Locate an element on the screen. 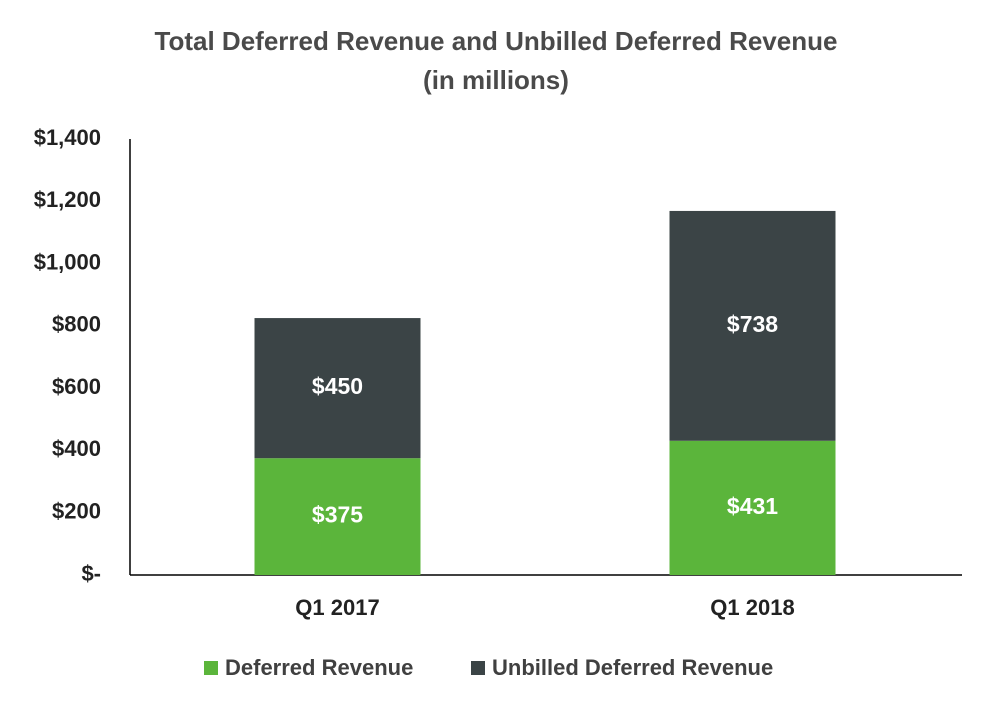 This screenshot has height=708, width=992. data-label: $375 is located at coordinates (337, 515).